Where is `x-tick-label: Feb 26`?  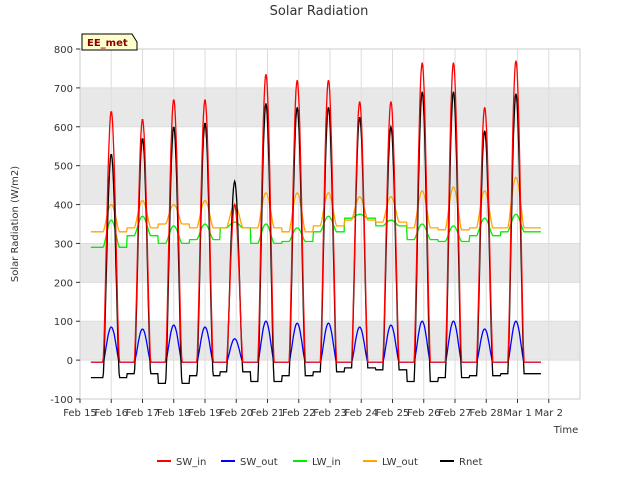
x-tick-label: Feb 26 is located at coordinates (424, 413).